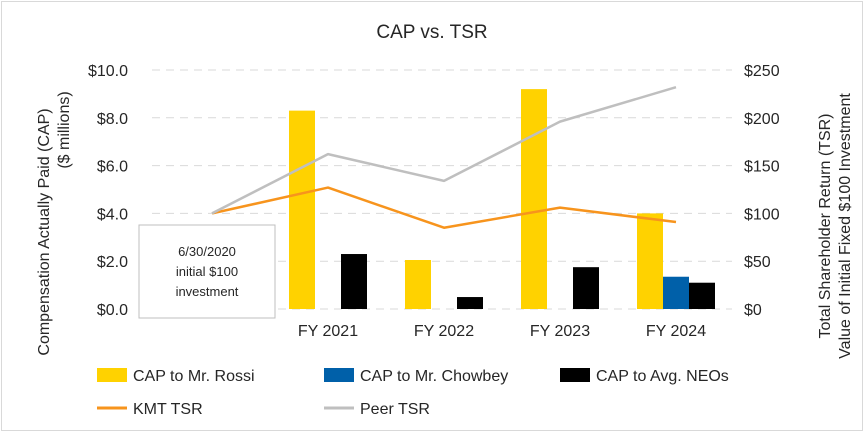  Describe the element at coordinates (762, 167) in the screenshot. I see `right-tick-label: $150` at that location.